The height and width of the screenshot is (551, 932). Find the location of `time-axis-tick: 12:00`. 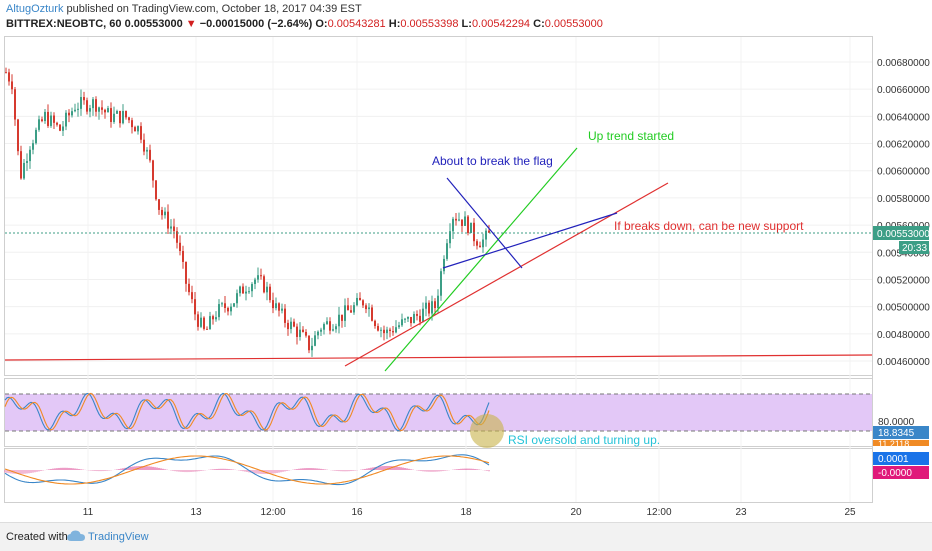

time-axis-tick: 12:00 is located at coordinates (658, 512).